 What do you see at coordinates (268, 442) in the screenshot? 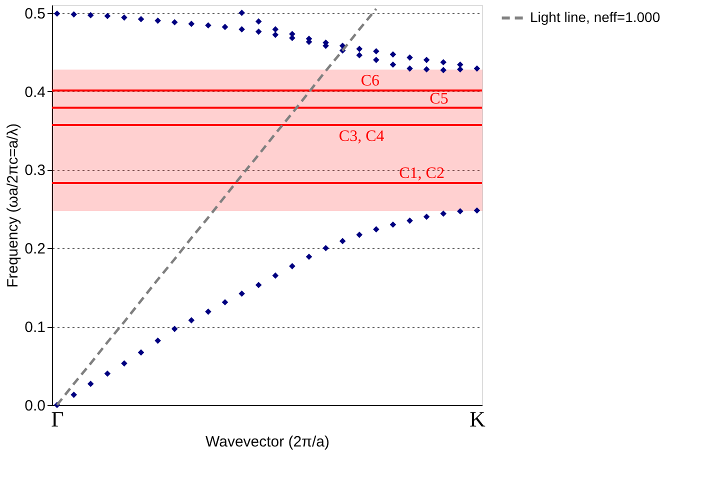
I see `x-axis-title: Wavevector (2π/a)` at bounding box center [268, 442].